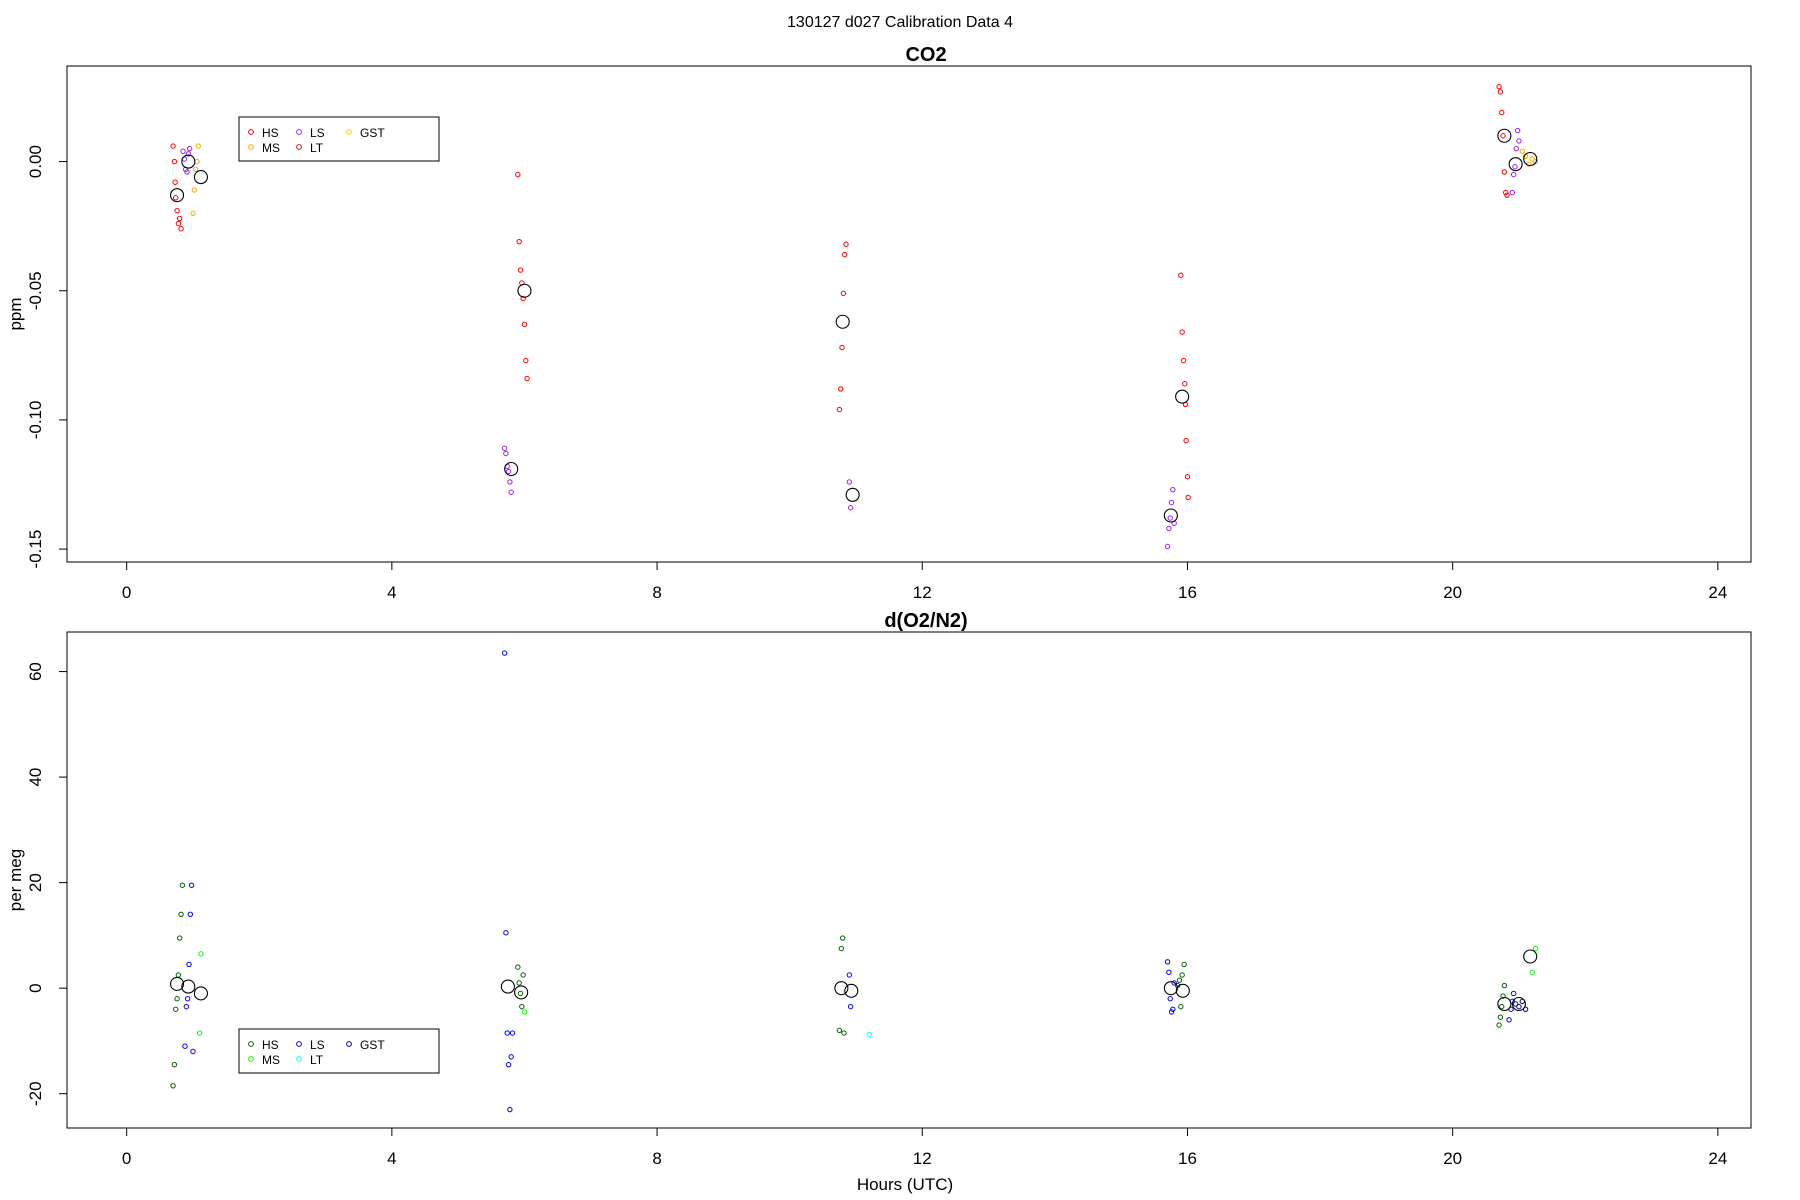 The width and height of the screenshot is (1800, 1200). Describe the element at coordinates (905, 1184) in the screenshot. I see `x-axis-label: Hours (UTC)` at that location.